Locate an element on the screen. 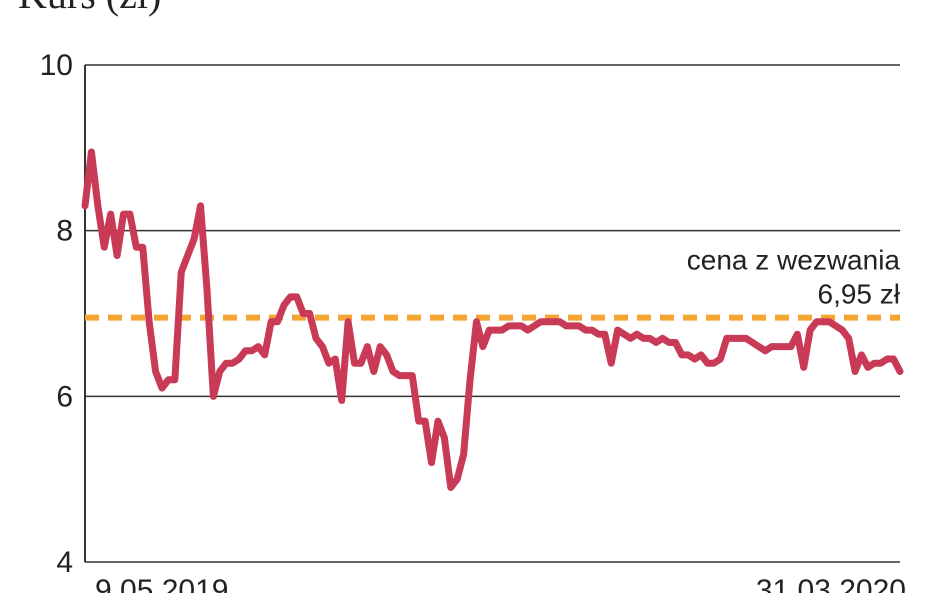 This screenshot has width=948, height=593. x-tick-label: 31.03.2020 is located at coordinates (831, 583).